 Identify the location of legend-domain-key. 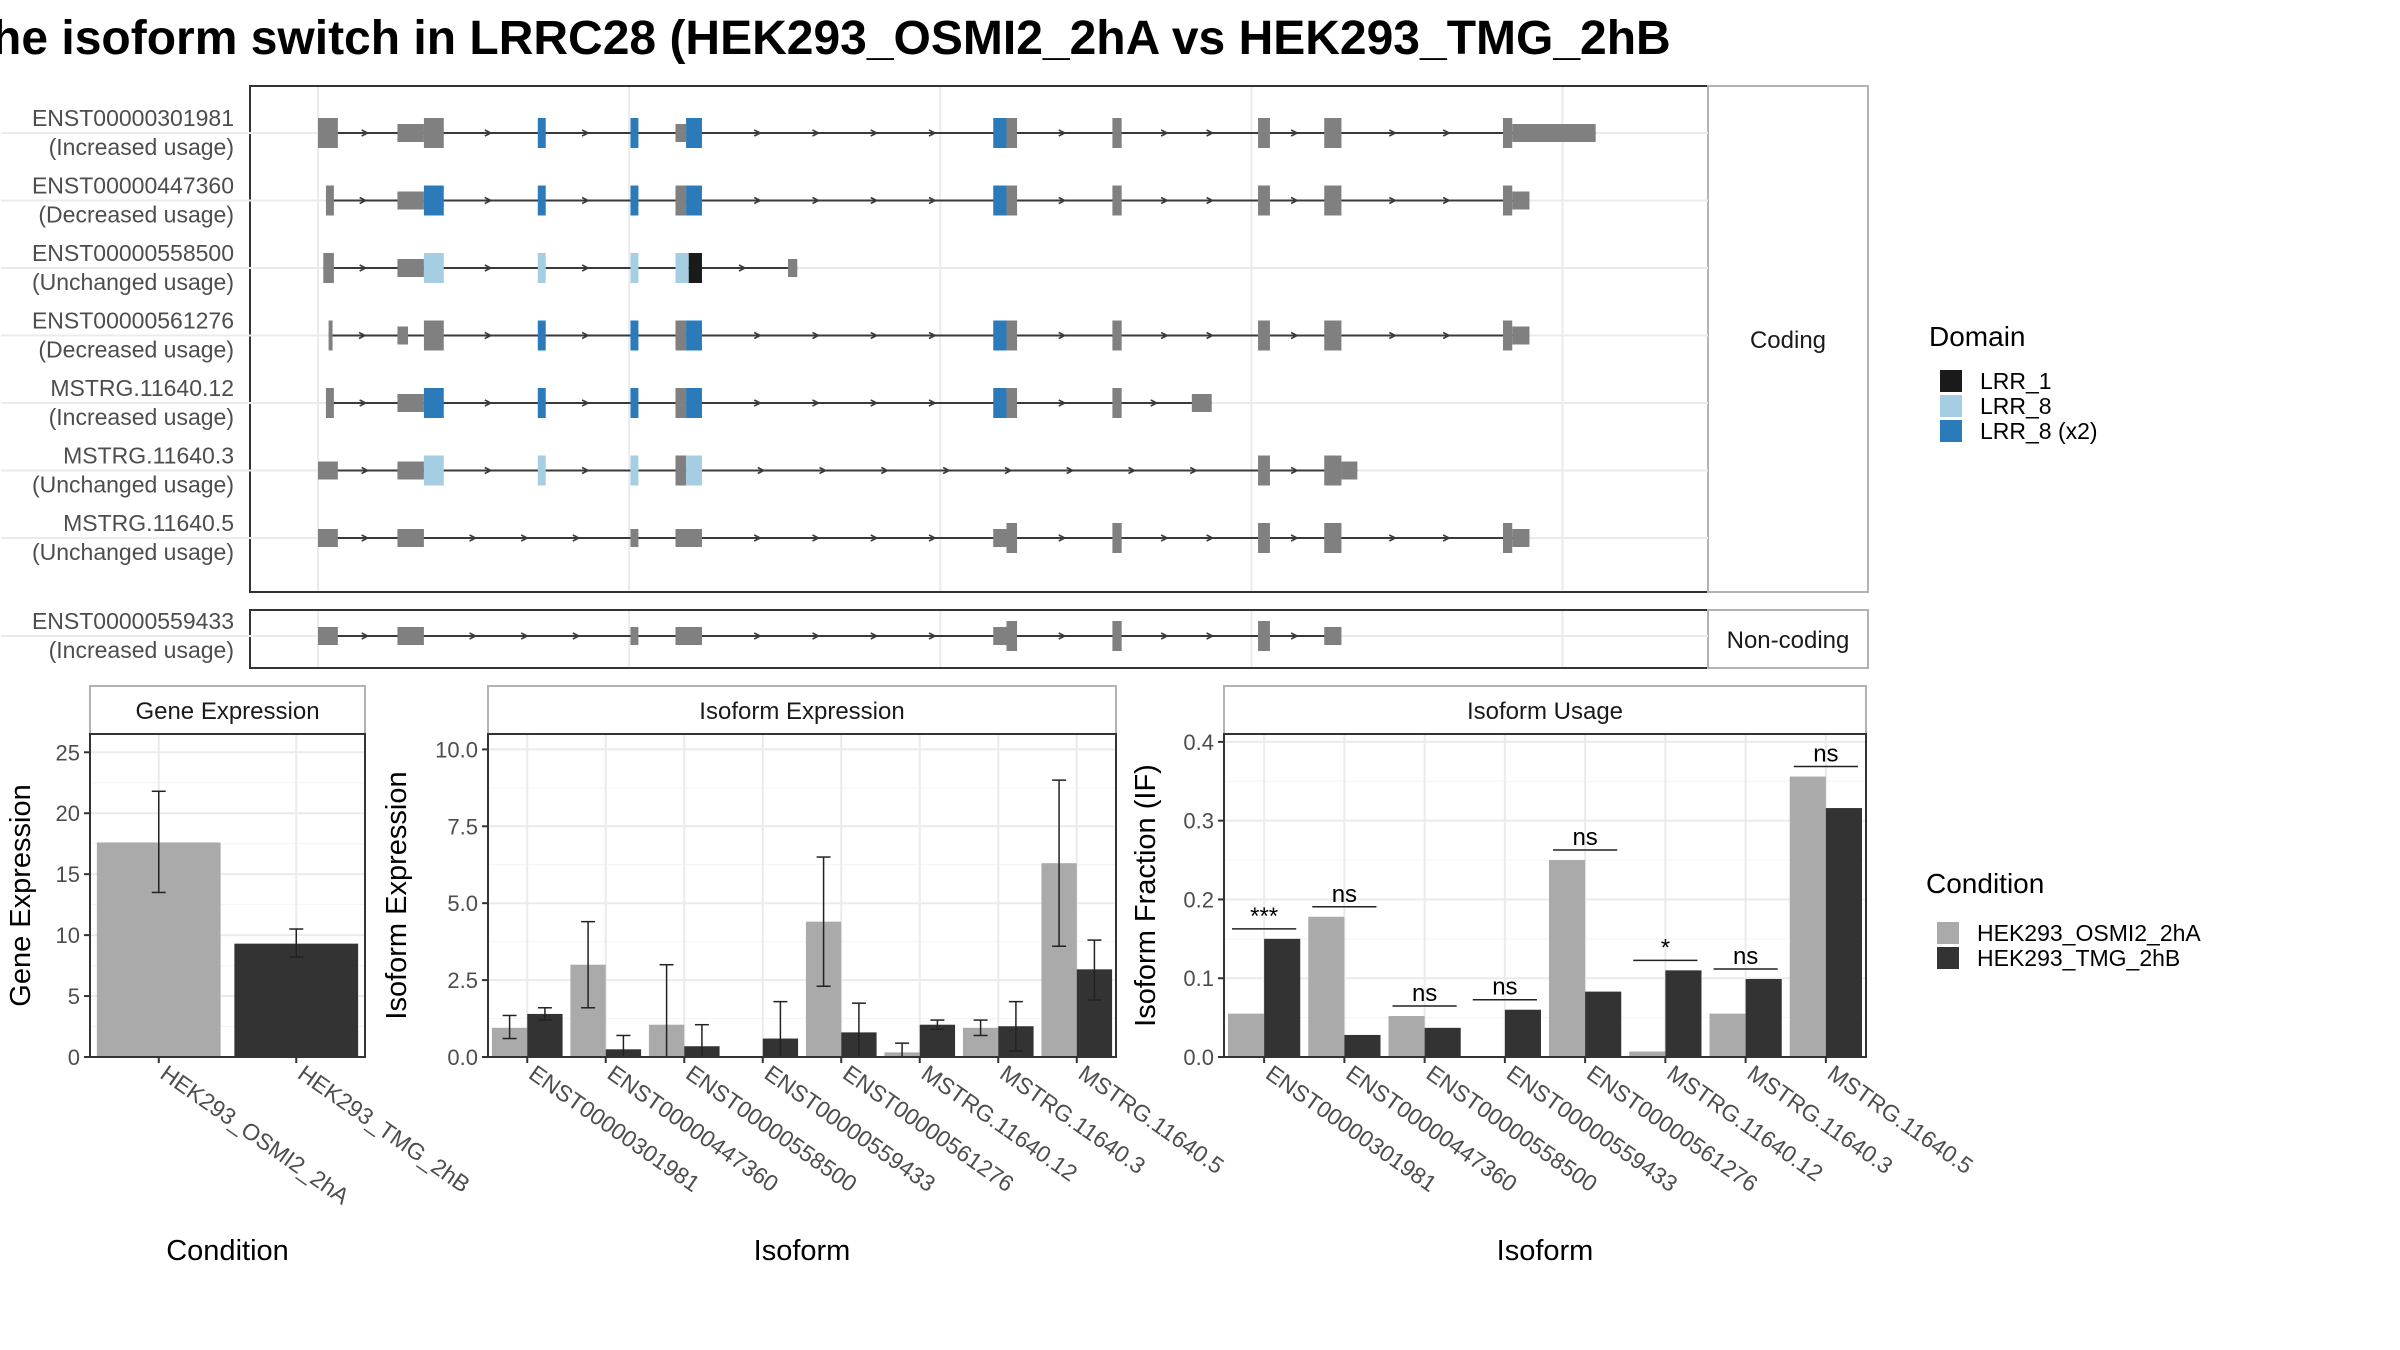
(1951, 406).